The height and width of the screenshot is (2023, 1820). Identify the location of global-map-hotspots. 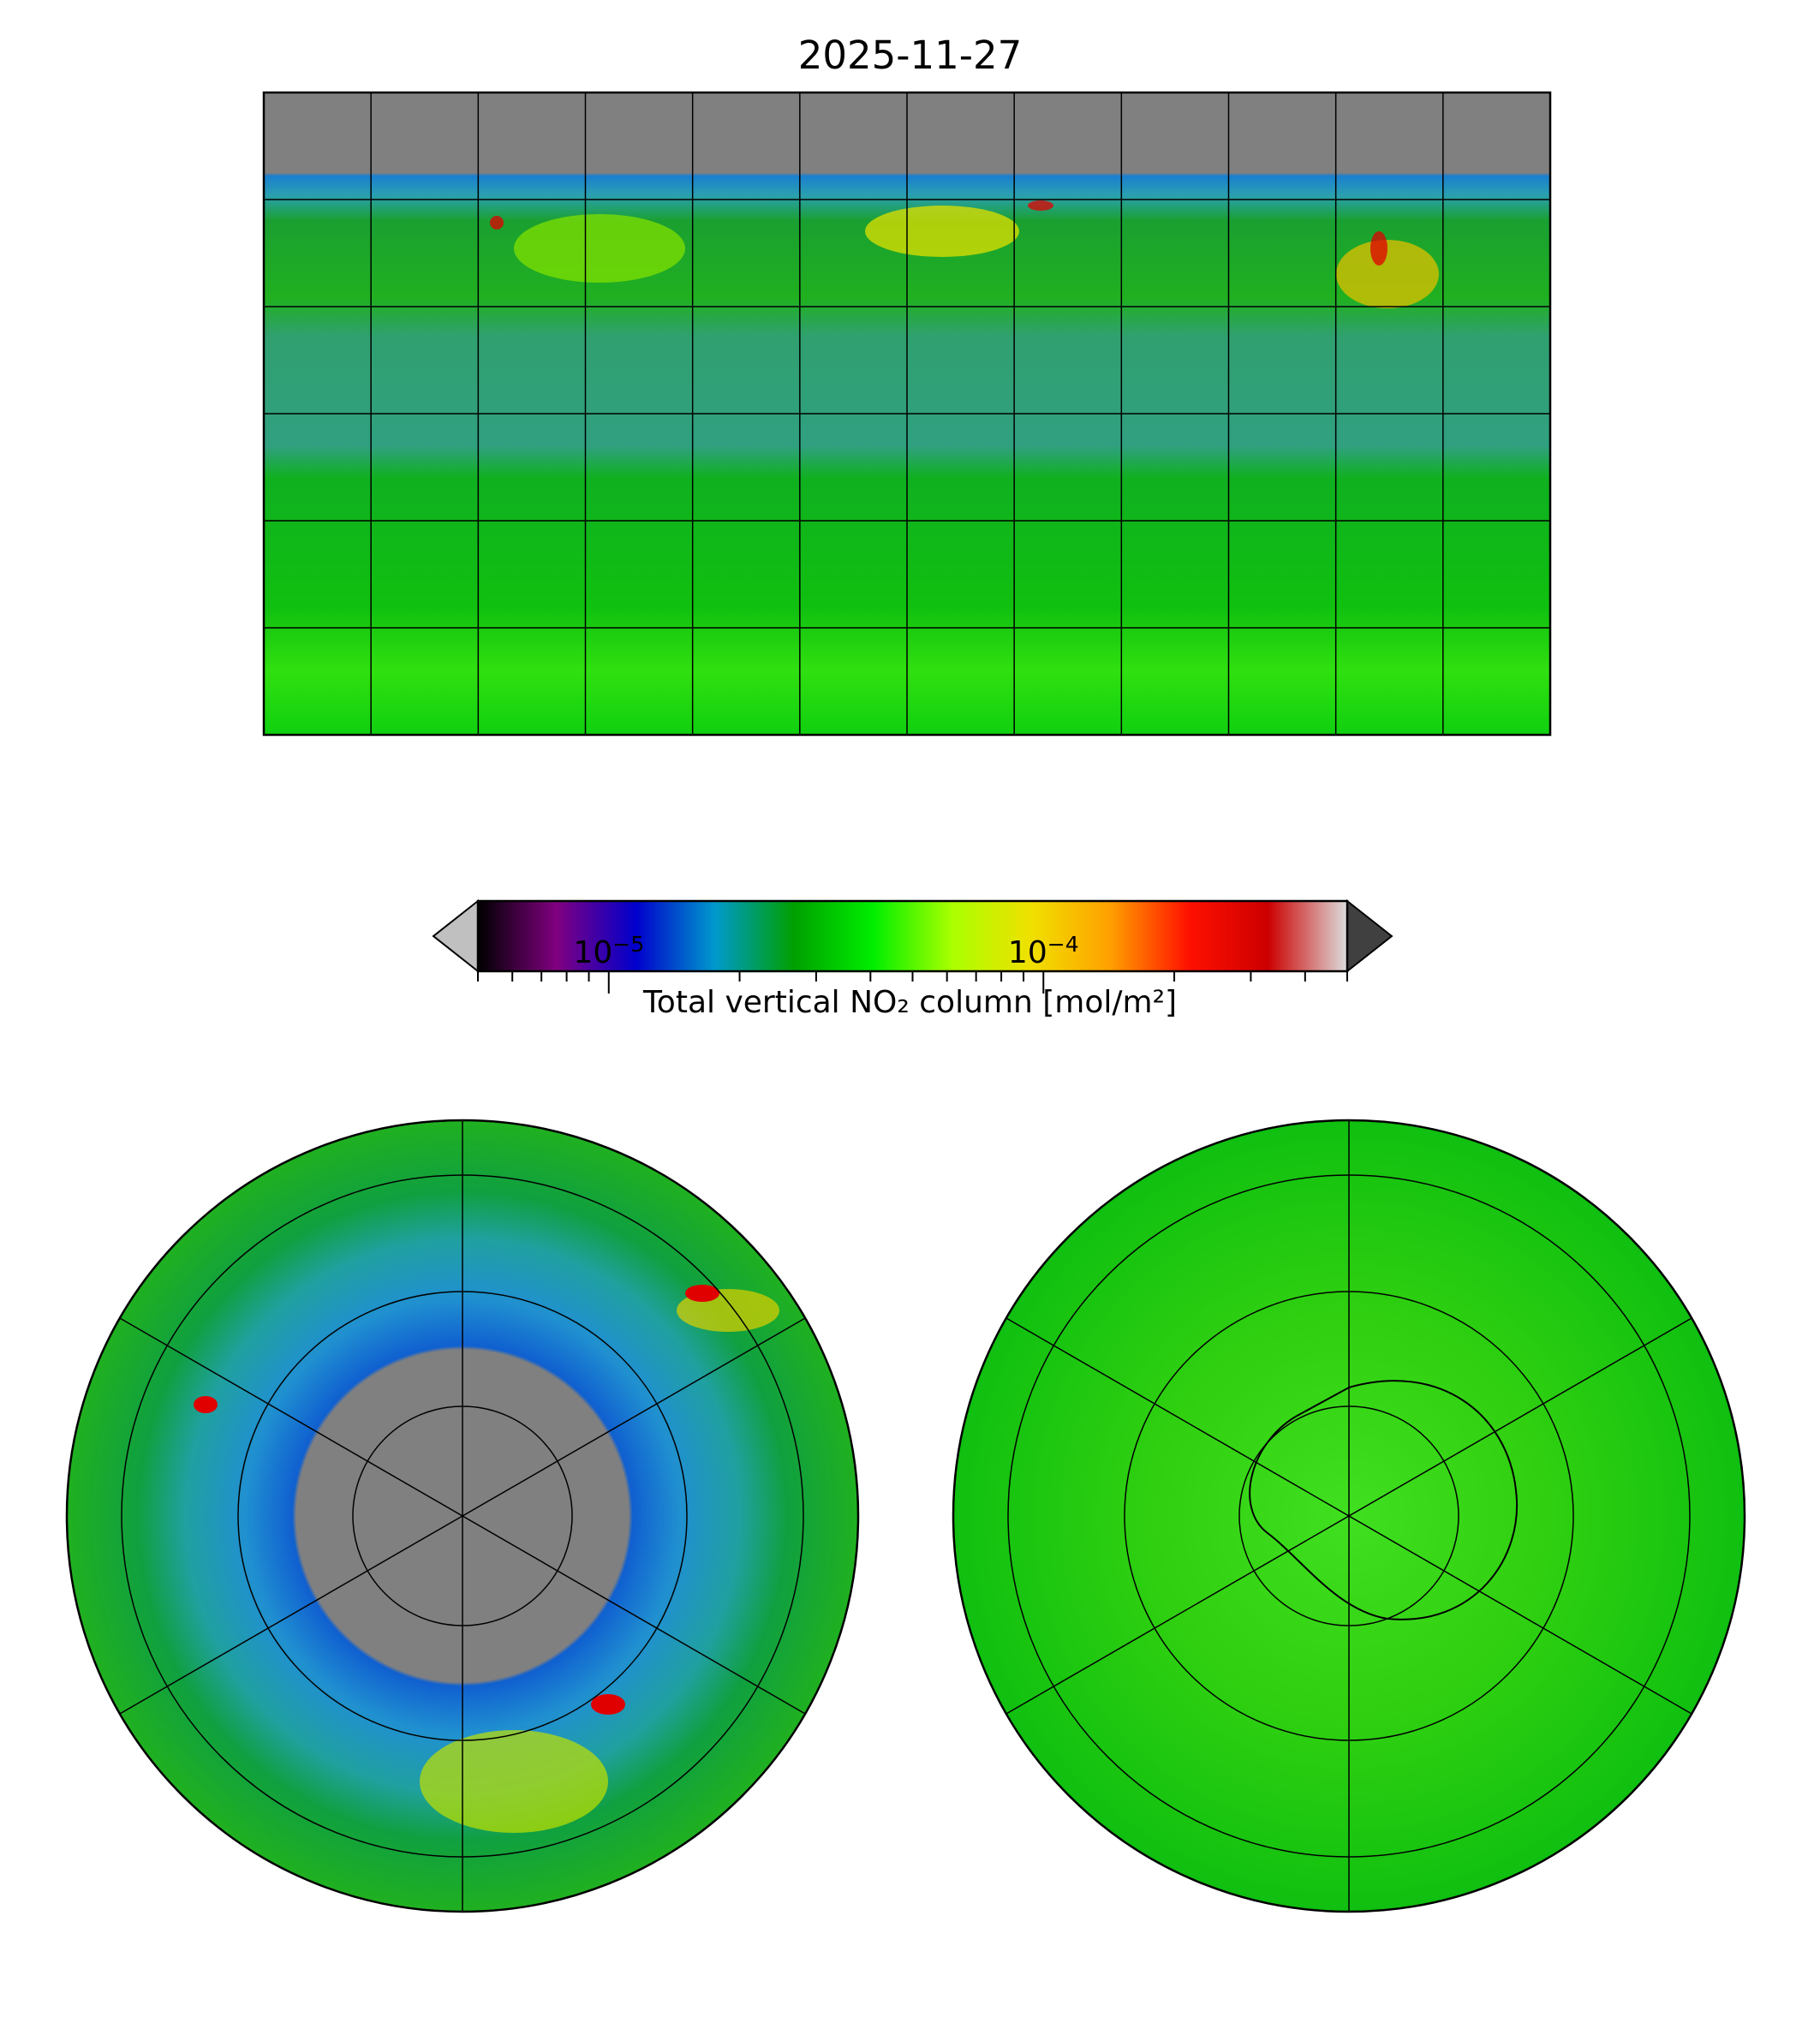
(965, 254).